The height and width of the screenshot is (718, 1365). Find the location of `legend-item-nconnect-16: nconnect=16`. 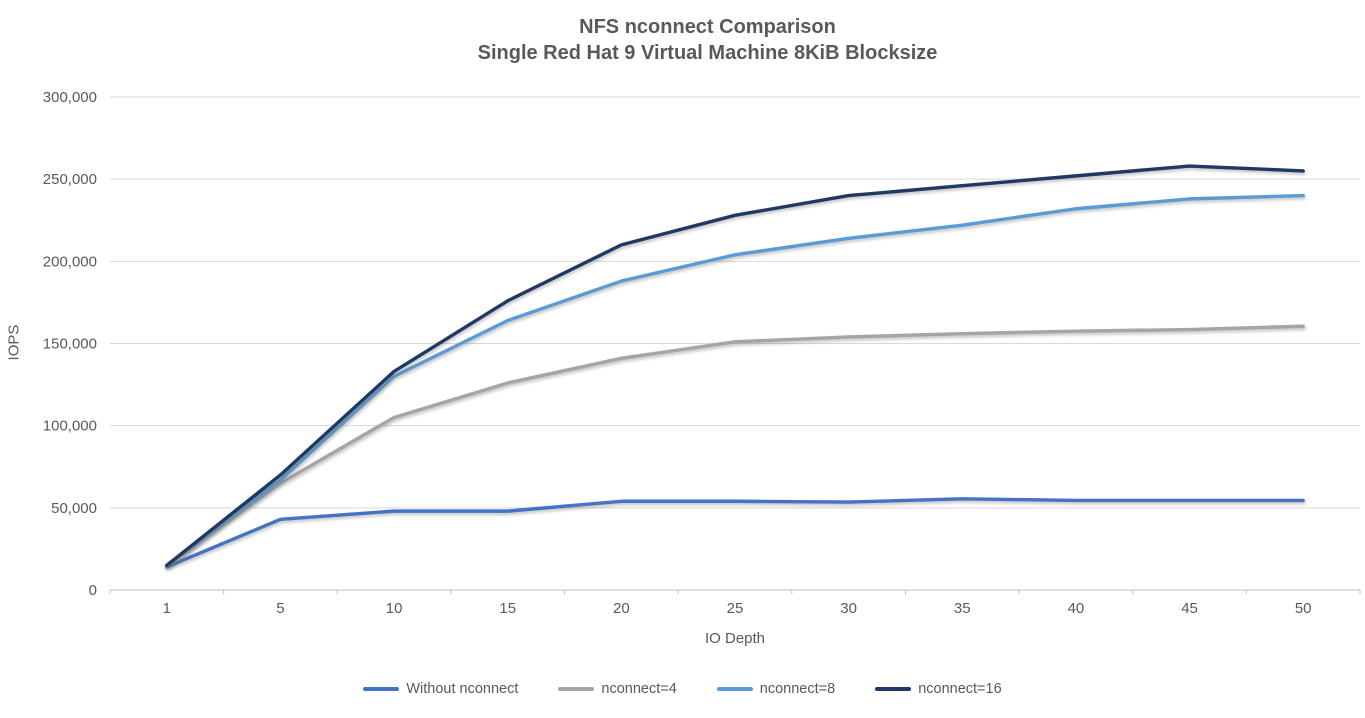

legend-item-nconnect-16: nconnect=16 is located at coordinates (938, 689).